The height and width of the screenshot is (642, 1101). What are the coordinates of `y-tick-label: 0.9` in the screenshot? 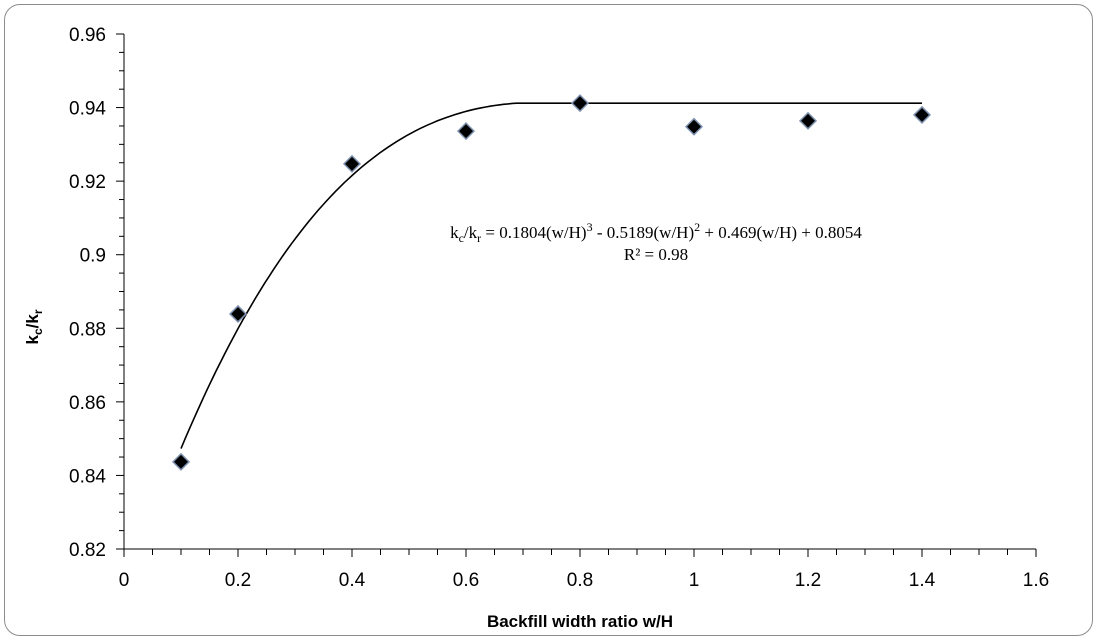 It's located at (93, 256).